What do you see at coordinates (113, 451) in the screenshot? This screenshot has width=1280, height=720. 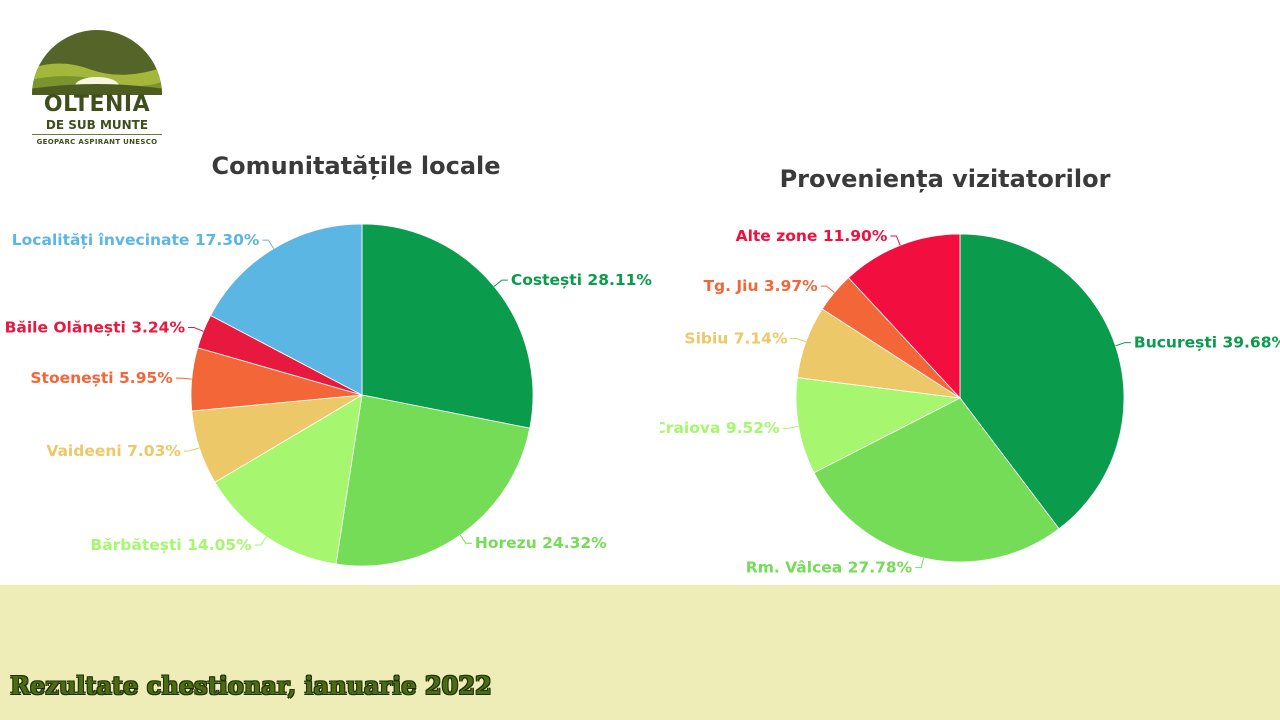 I see `data-label-vaideeni: Vaideeni 7.03%` at bounding box center [113, 451].